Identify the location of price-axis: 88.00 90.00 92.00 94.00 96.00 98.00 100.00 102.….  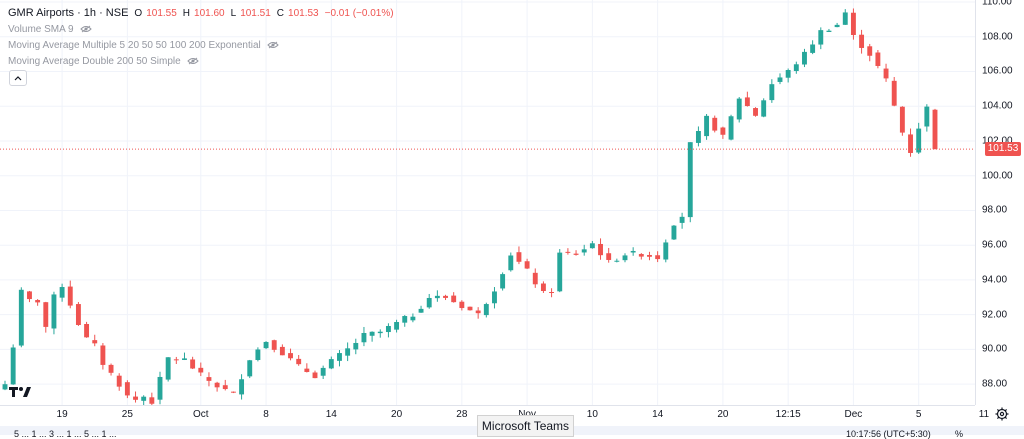
(999, 202).